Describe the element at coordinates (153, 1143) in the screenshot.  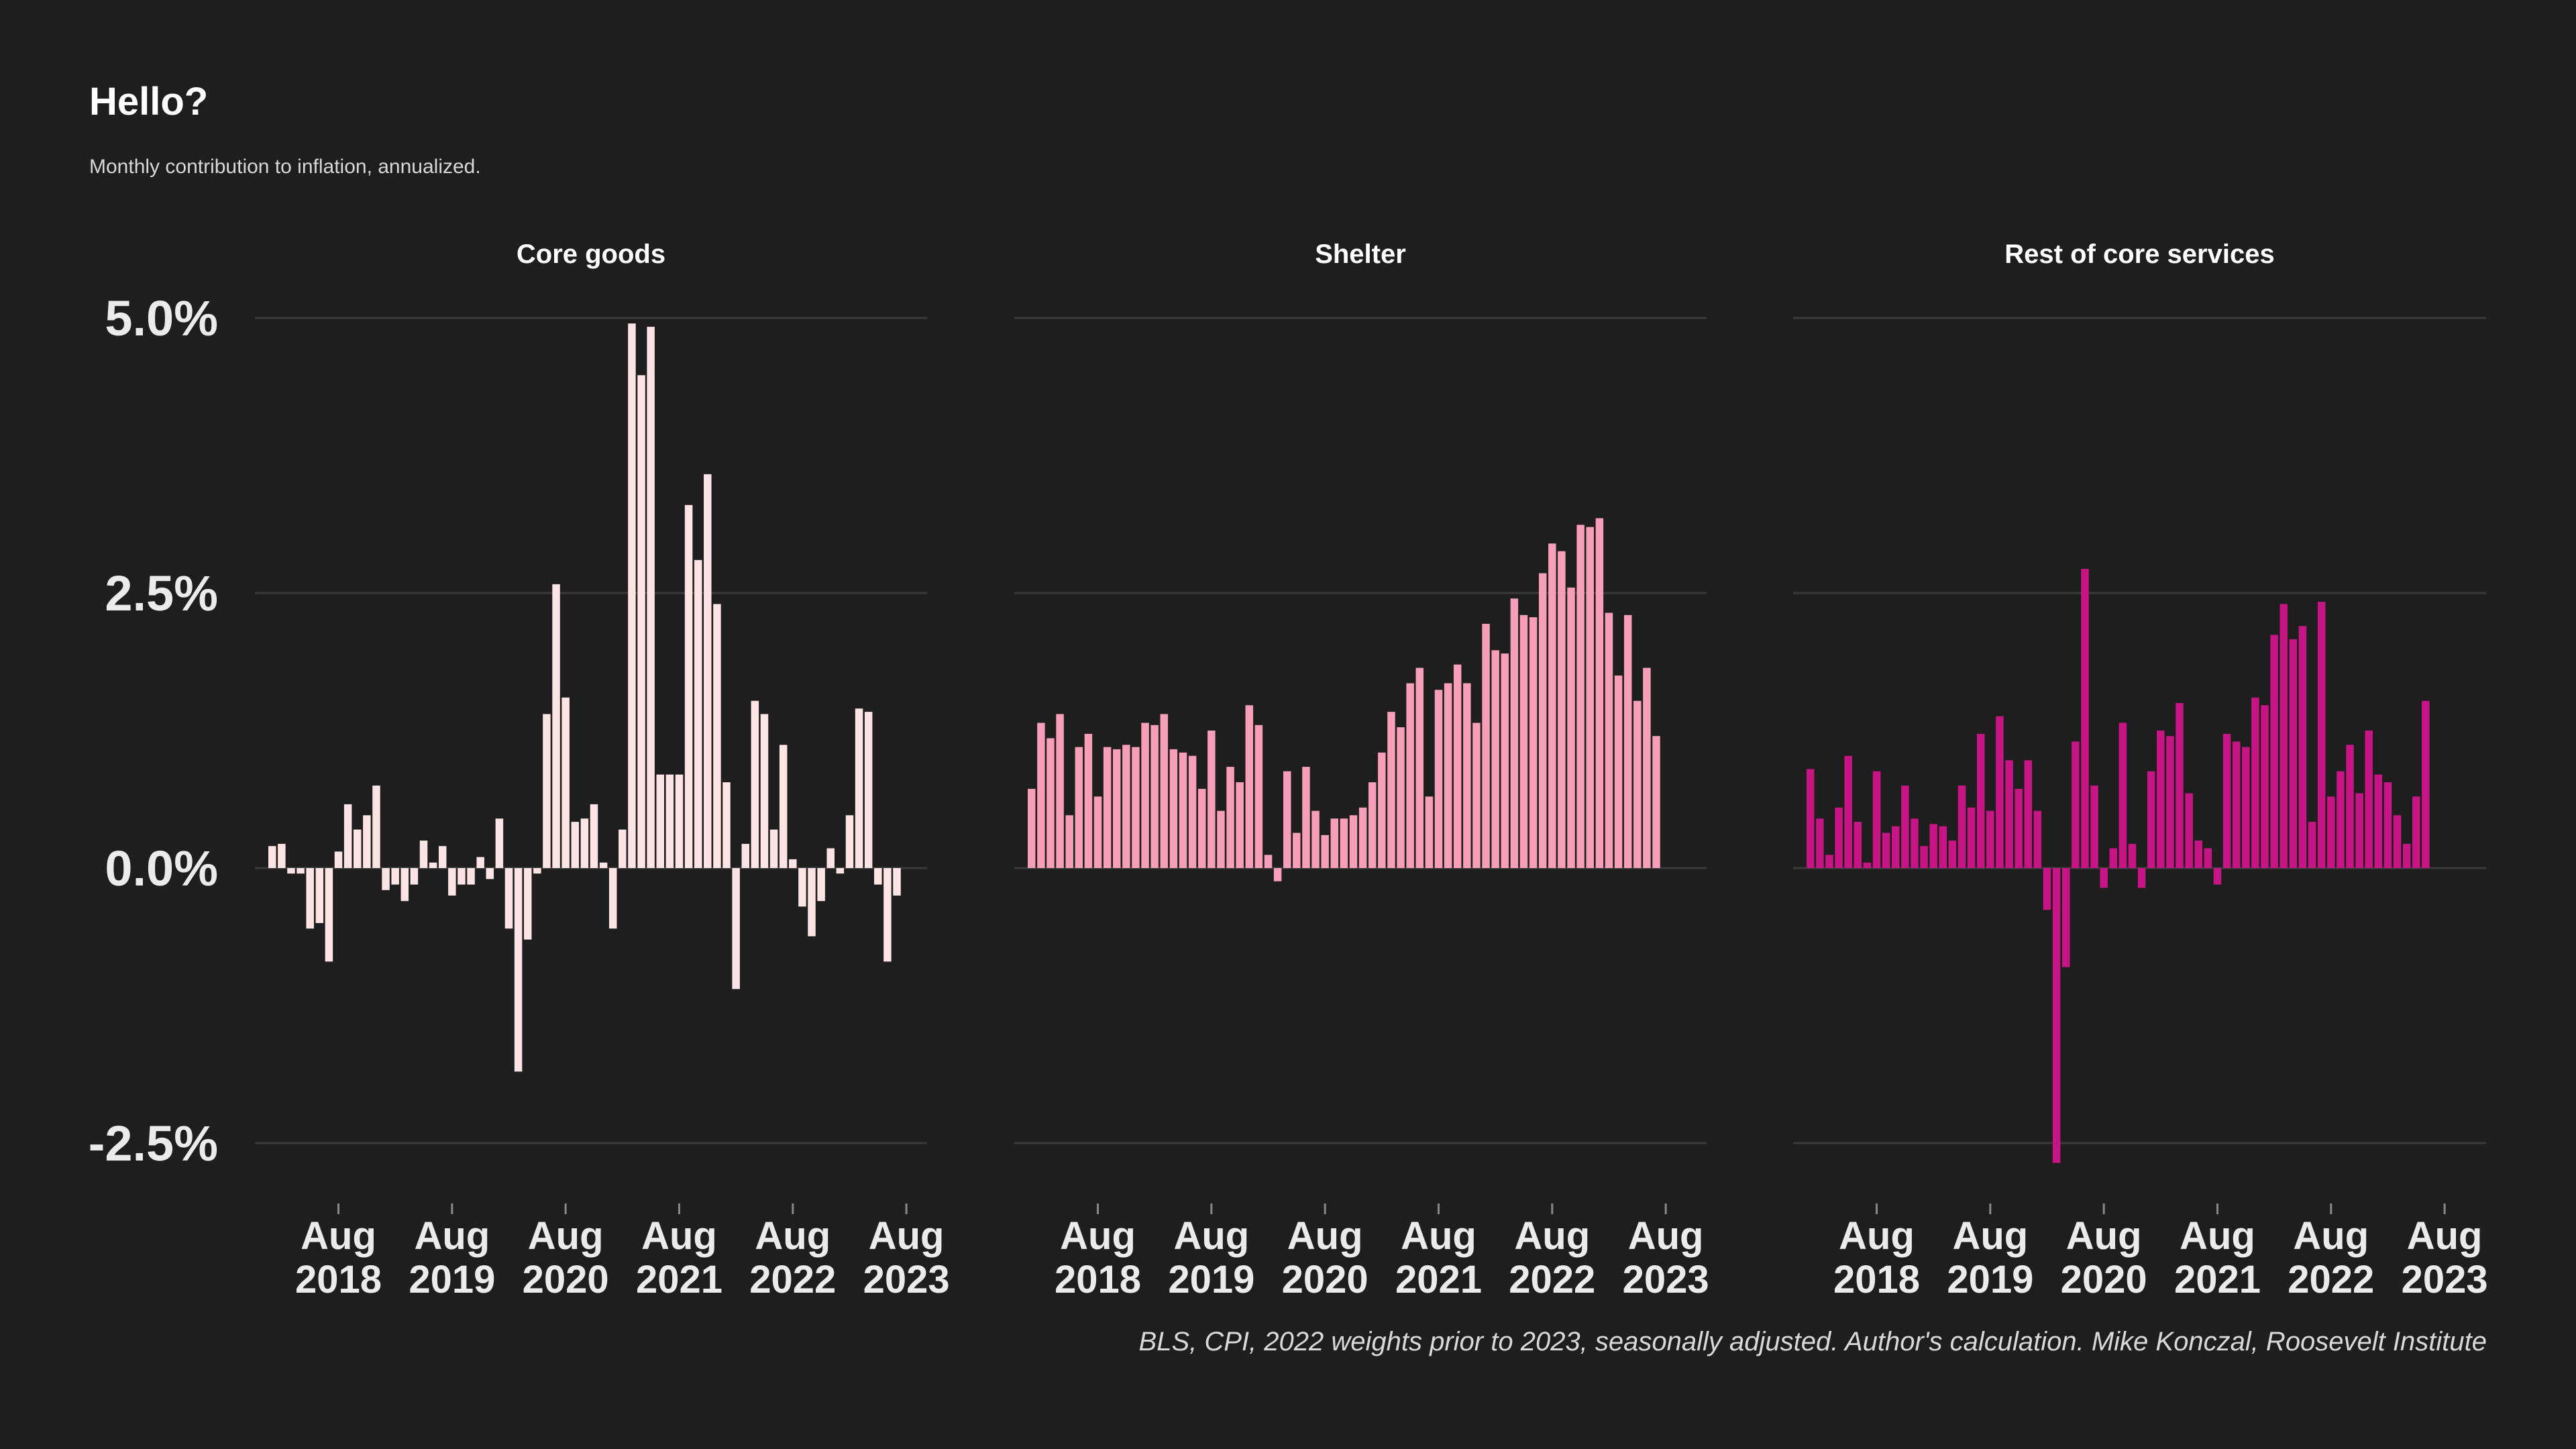
I see `y-tick-label: -2.5%` at that location.